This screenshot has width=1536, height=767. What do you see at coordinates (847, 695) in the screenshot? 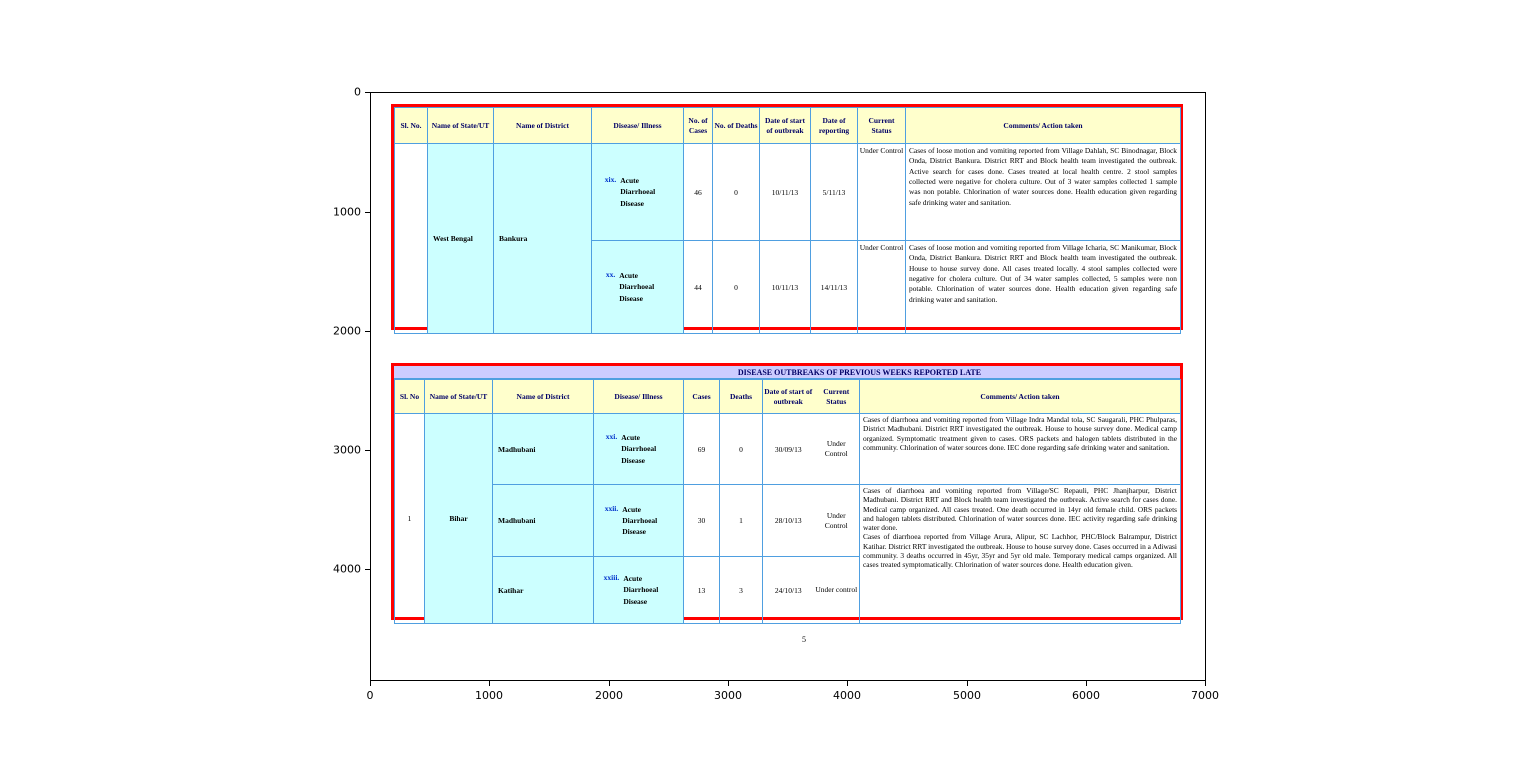
I see `x-tick-label: 4000` at bounding box center [847, 695].